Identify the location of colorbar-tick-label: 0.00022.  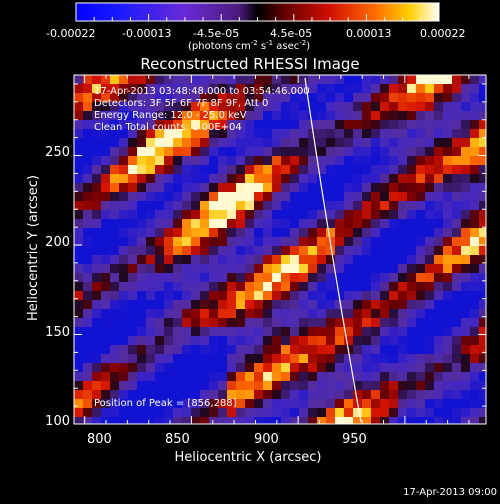
(443, 33).